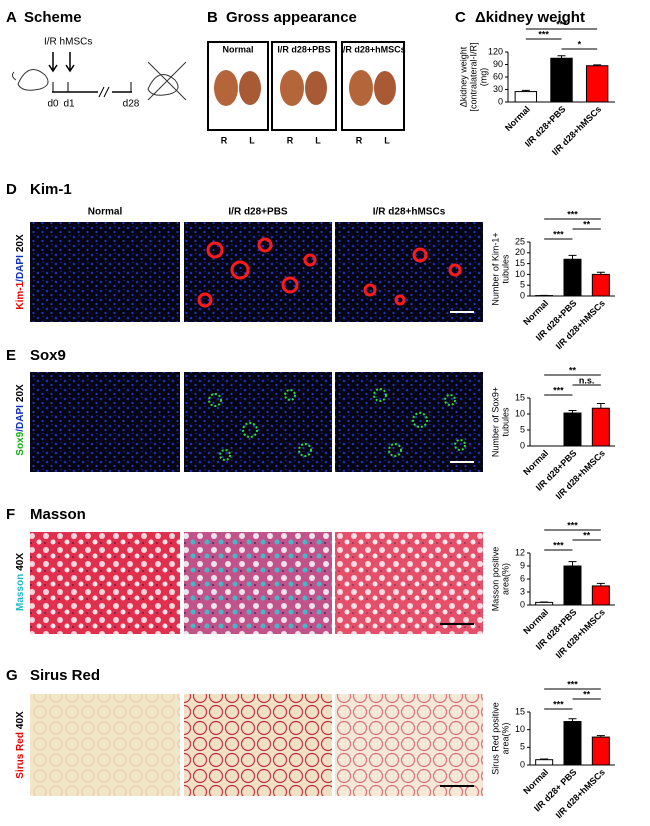  I want to click on panel-letter: F, so click(10, 514).